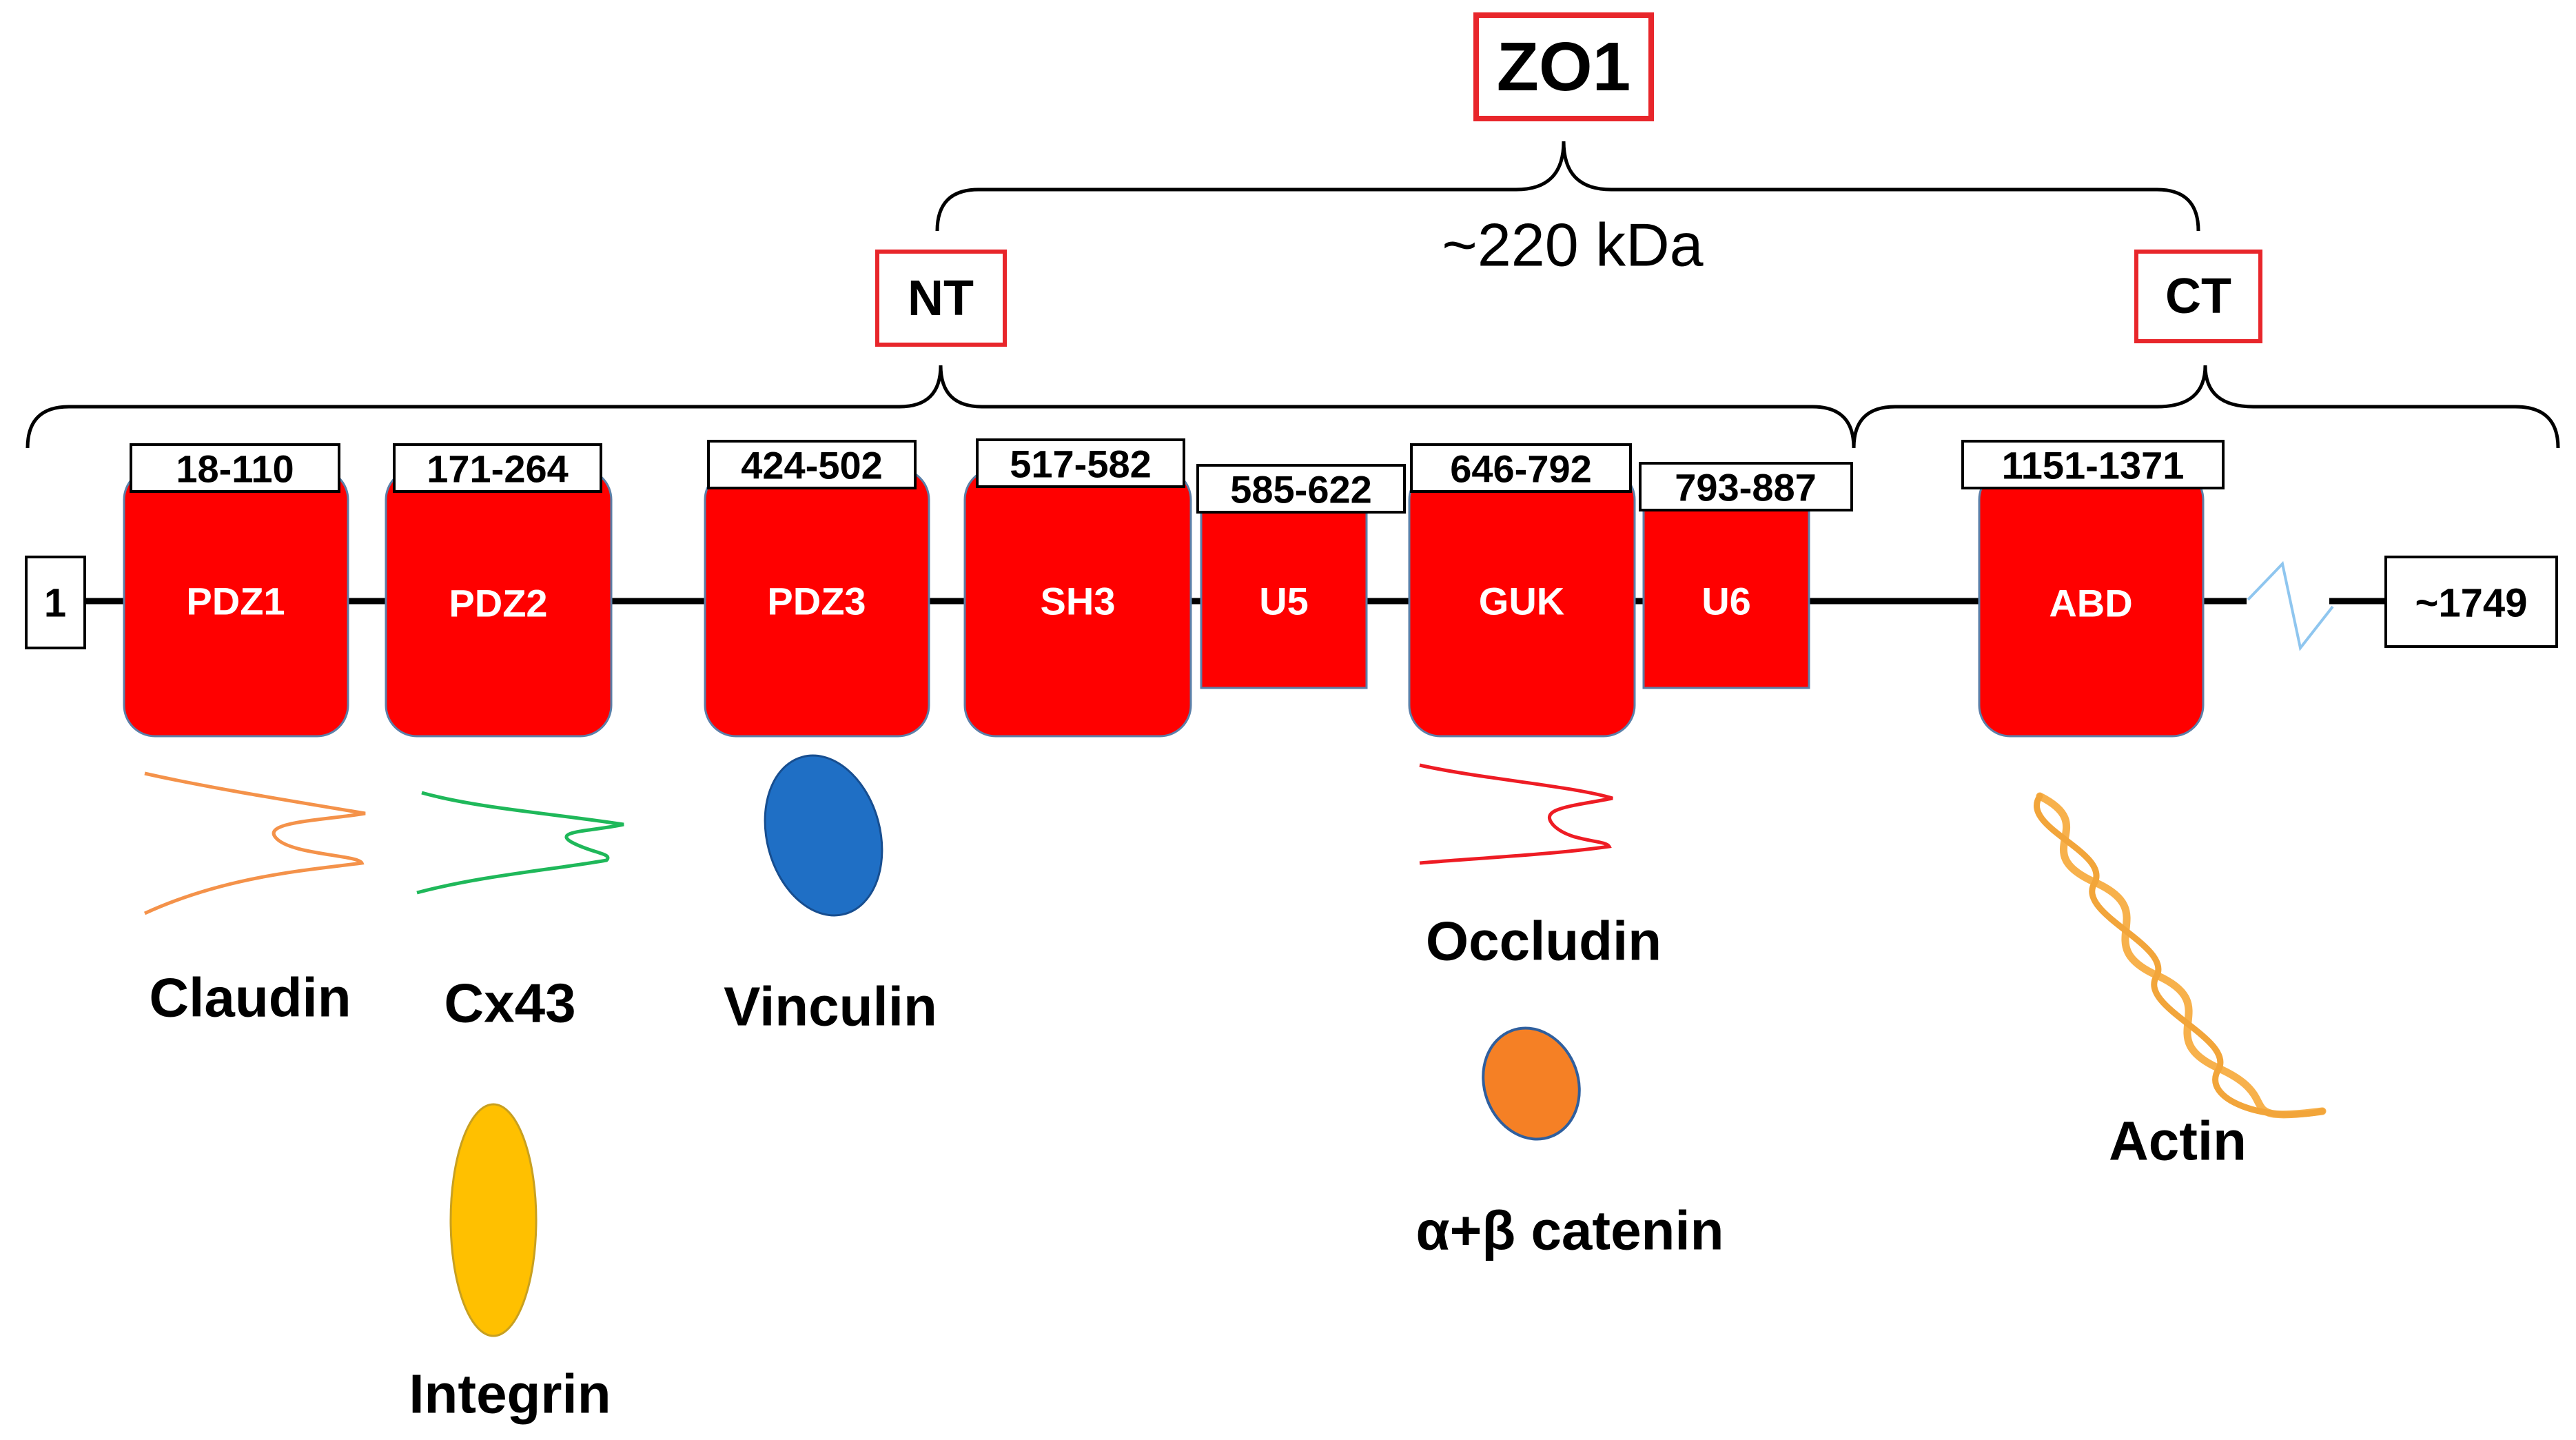  Describe the element at coordinates (823, 836) in the screenshot. I see `vinculin-icon` at that location.